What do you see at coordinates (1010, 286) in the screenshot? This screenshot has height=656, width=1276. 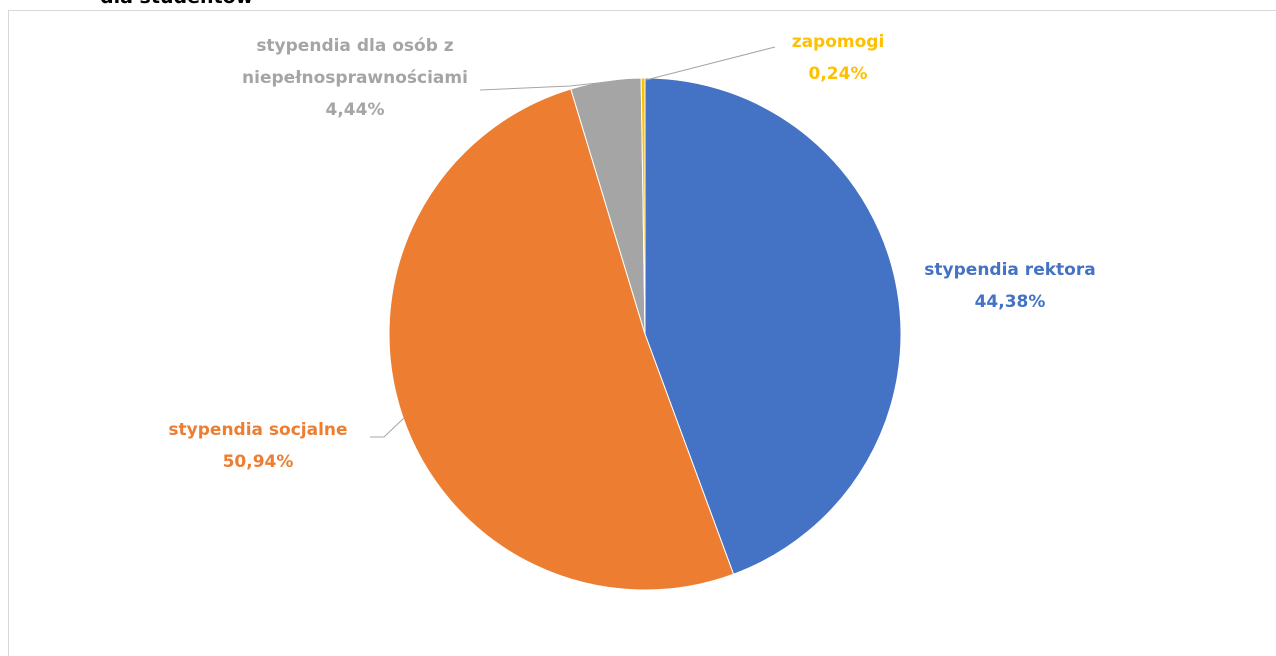 I see `data-label: stypendia rektora 44,38%` at bounding box center [1010, 286].